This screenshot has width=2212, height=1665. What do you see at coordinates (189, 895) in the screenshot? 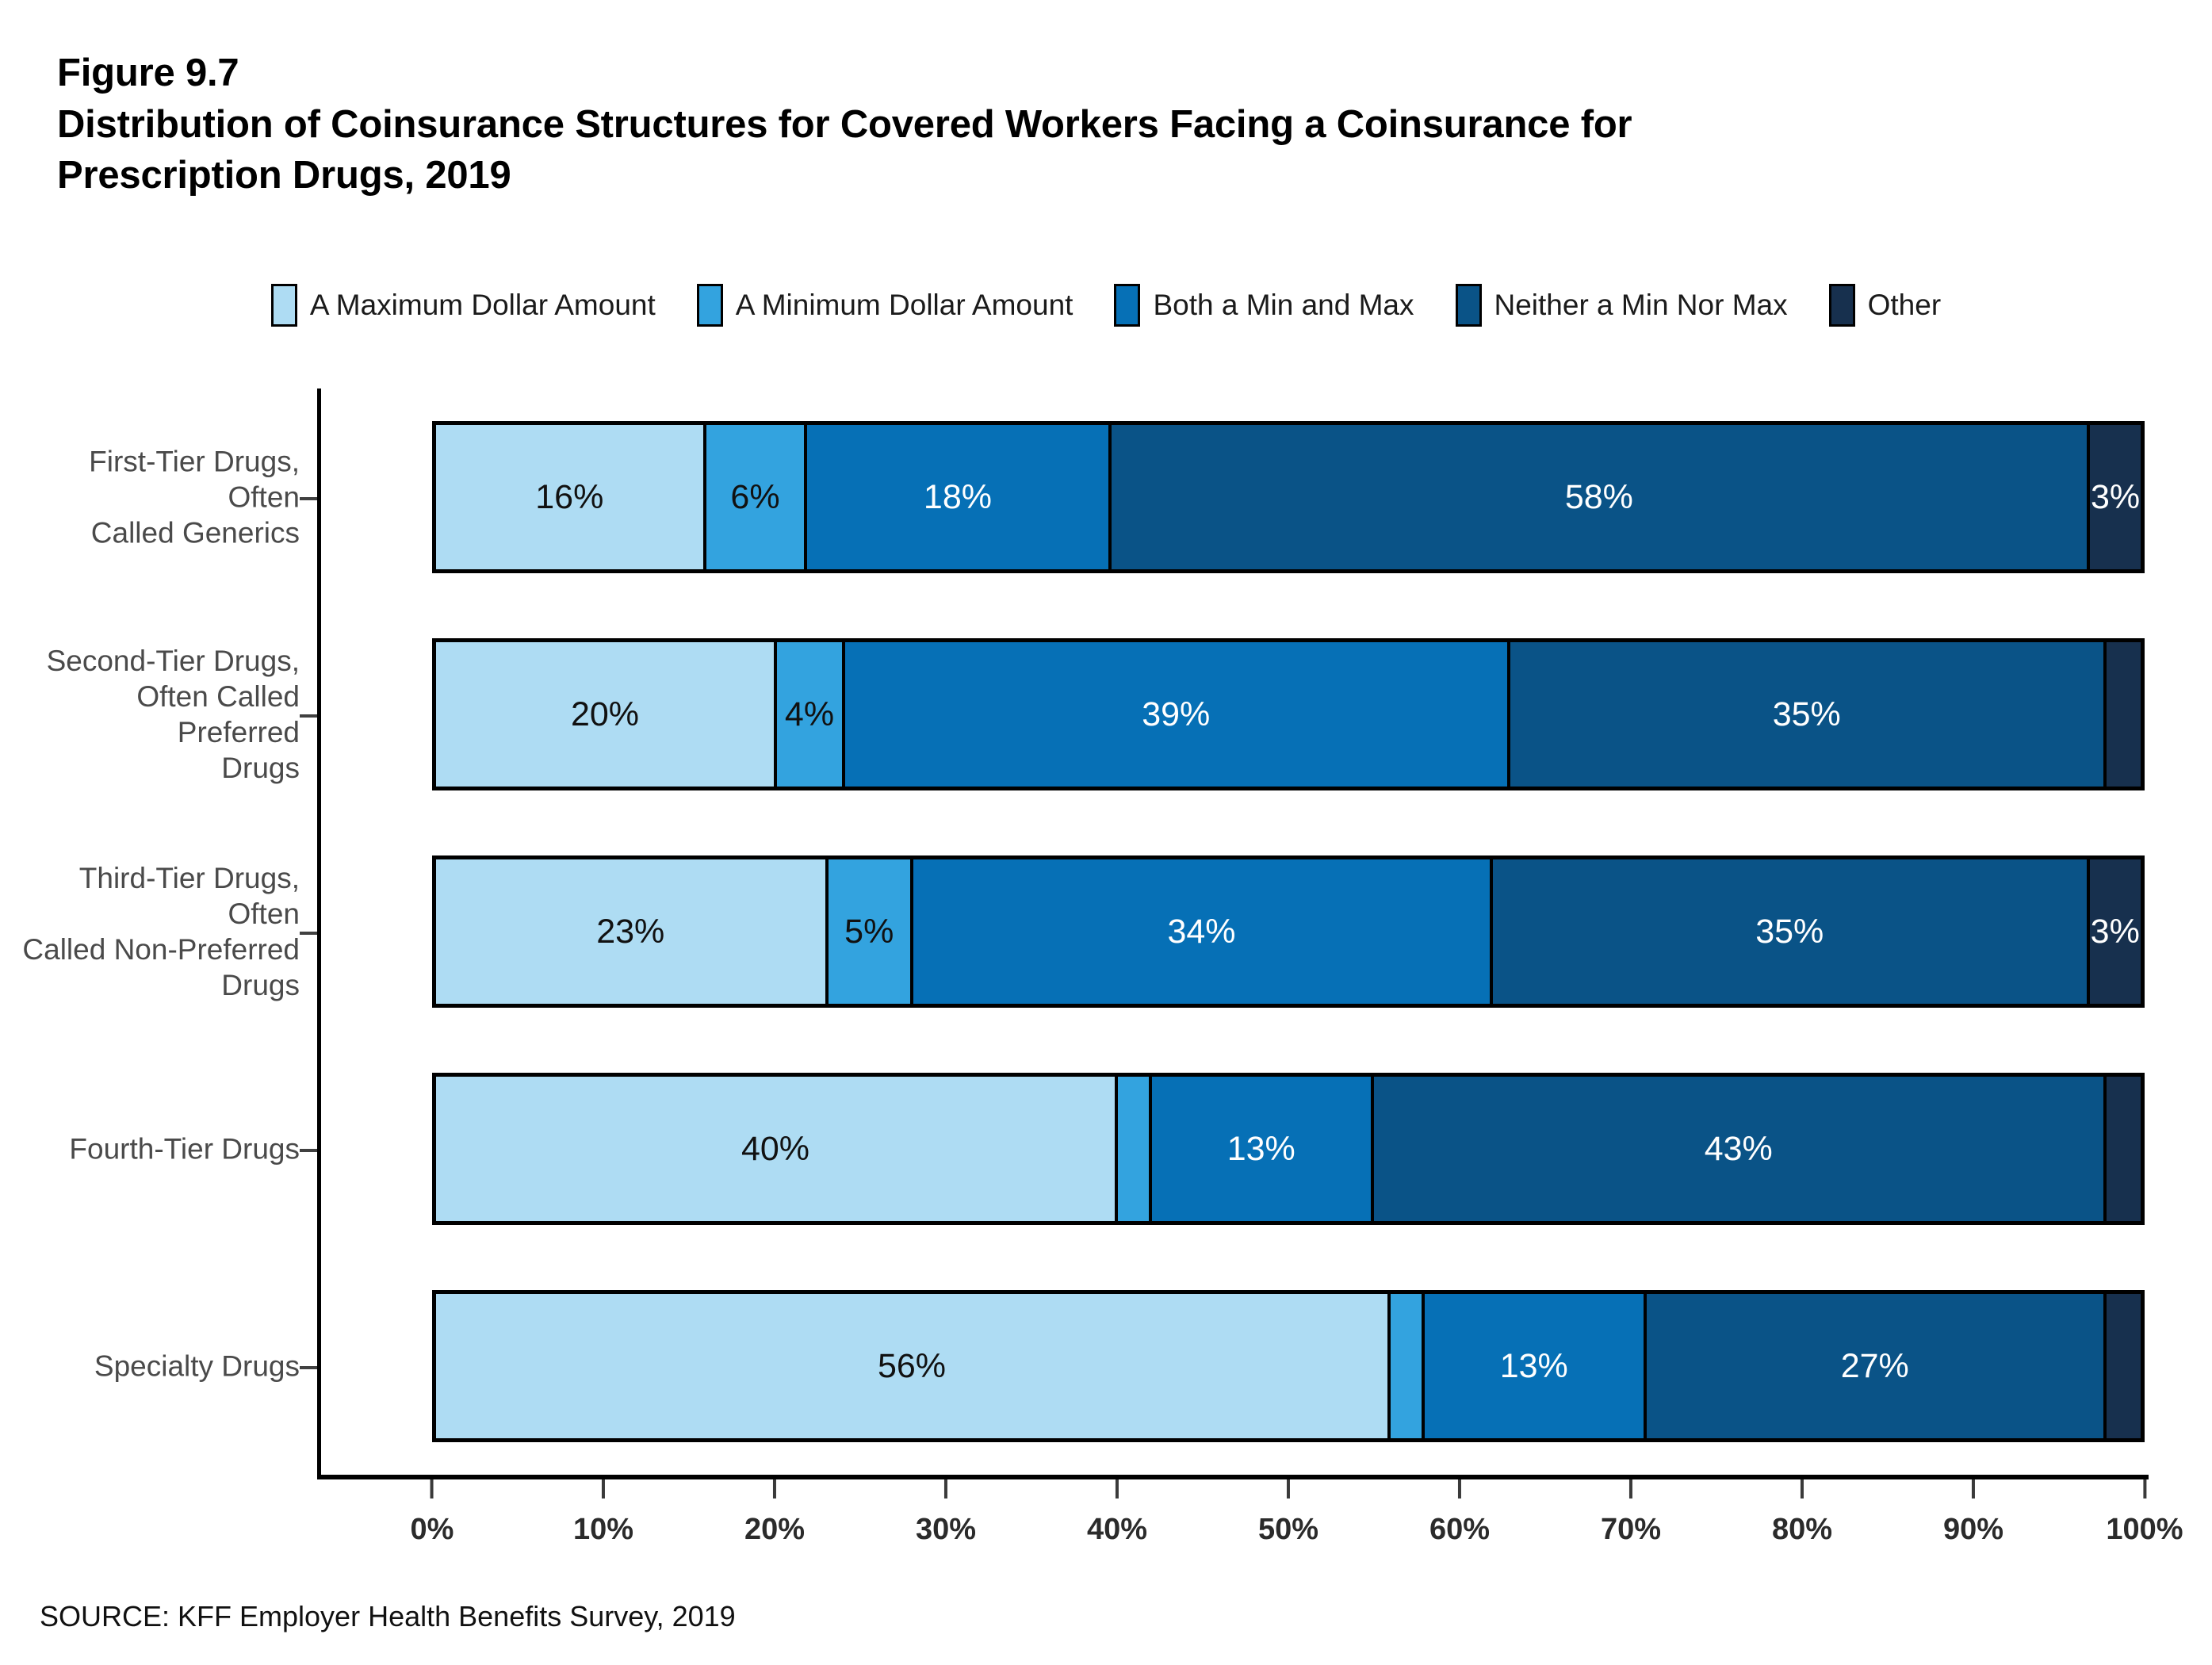
I see `category-label-line: Third-Tier Drugs, Often` at bounding box center [189, 895].